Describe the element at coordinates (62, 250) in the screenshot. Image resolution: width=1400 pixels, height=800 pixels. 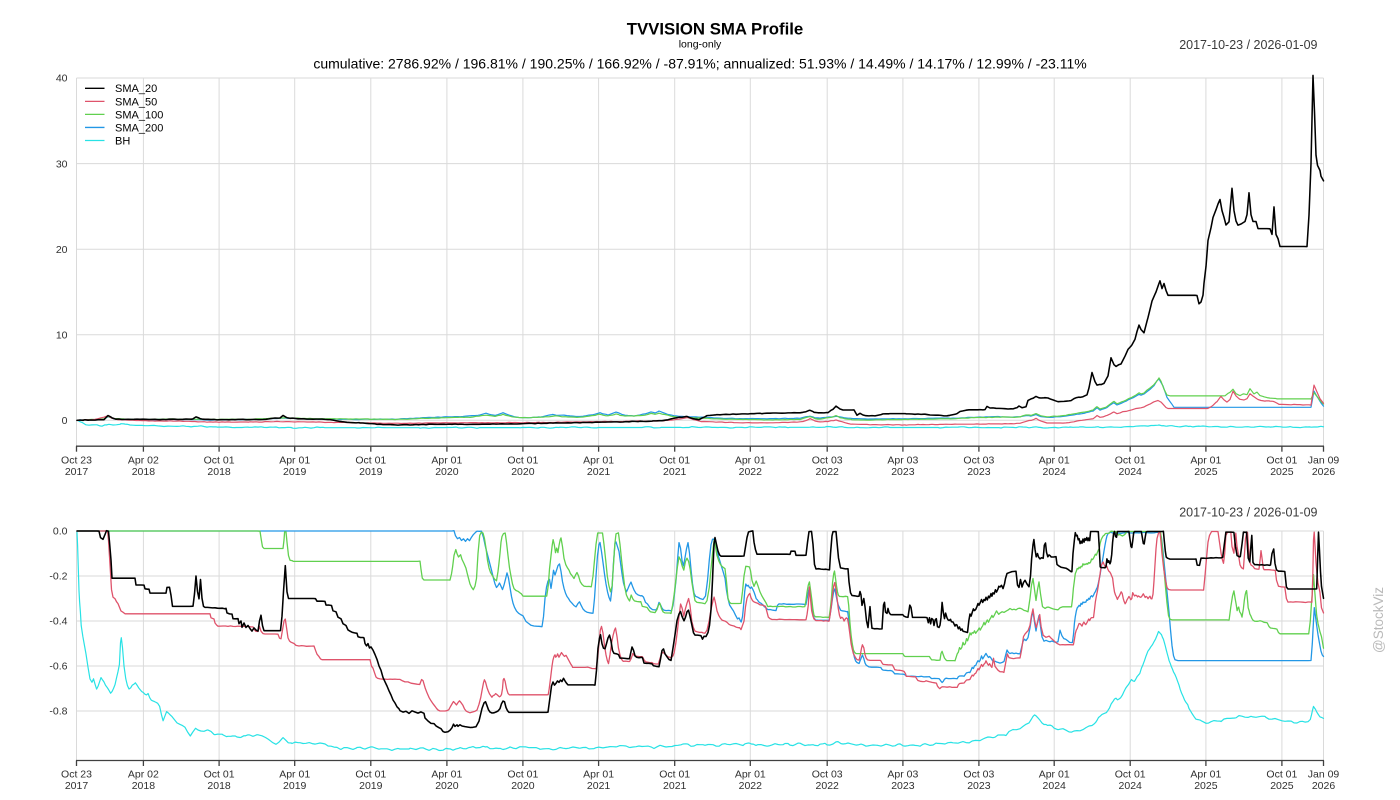
I see `svg-text: 20` at that location.